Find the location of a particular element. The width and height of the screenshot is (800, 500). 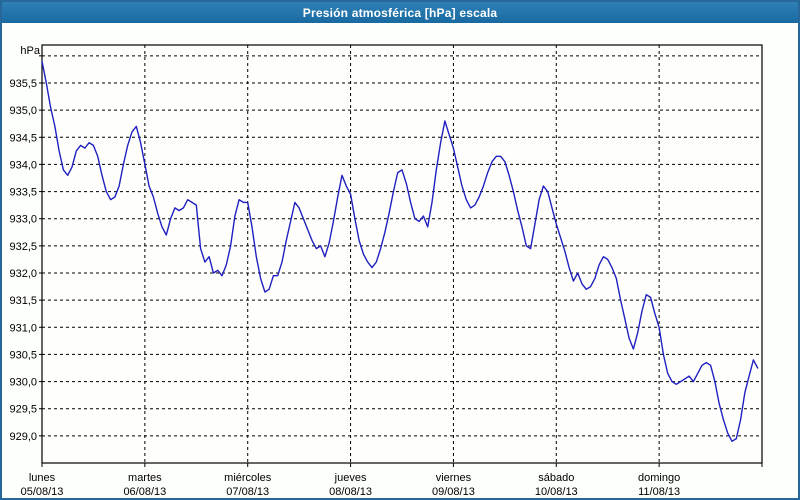

day-name-label: sábado is located at coordinates (556, 478).